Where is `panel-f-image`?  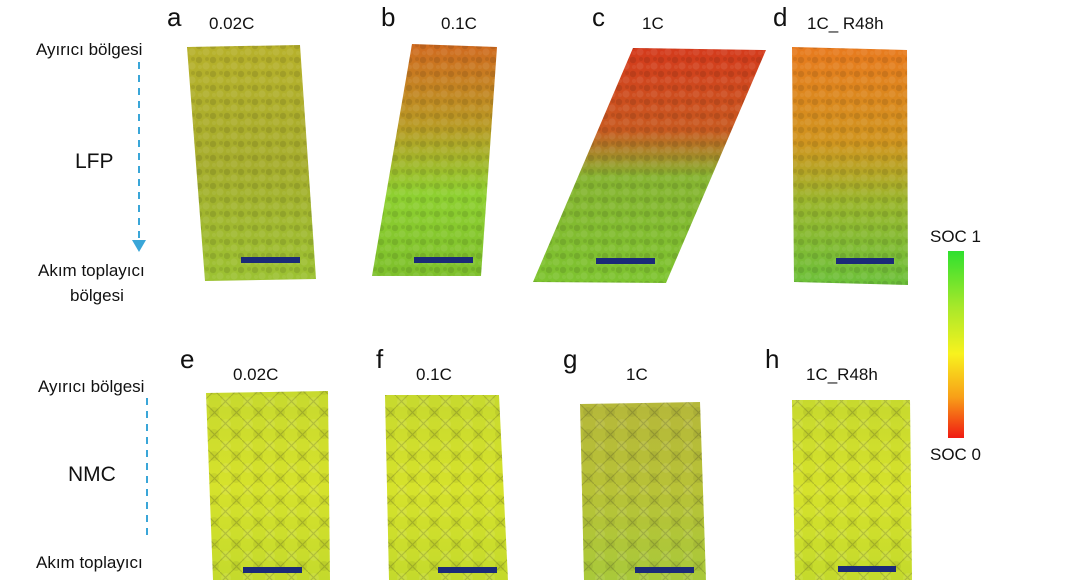 panel-f-image is located at coordinates (446, 487).